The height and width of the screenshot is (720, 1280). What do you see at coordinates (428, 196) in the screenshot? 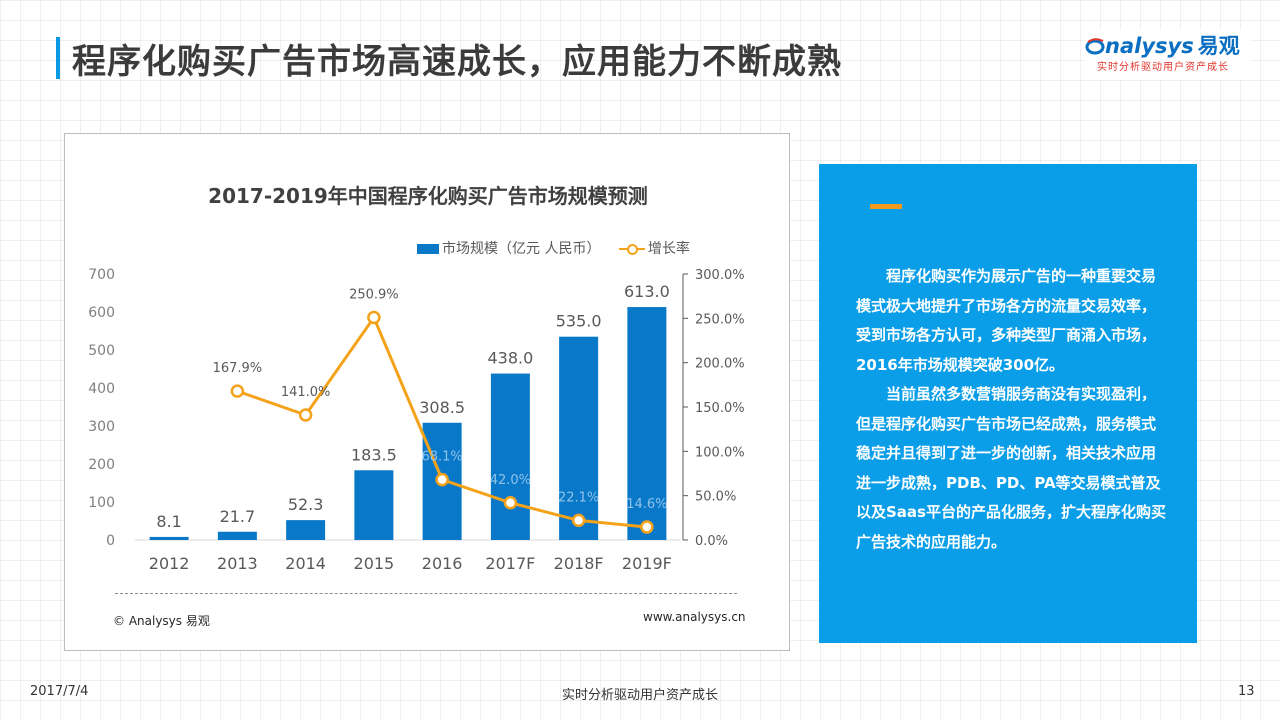
I see `chart-title: 2017-2019年中国程序化购买广告市场规模预测` at bounding box center [428, 196].